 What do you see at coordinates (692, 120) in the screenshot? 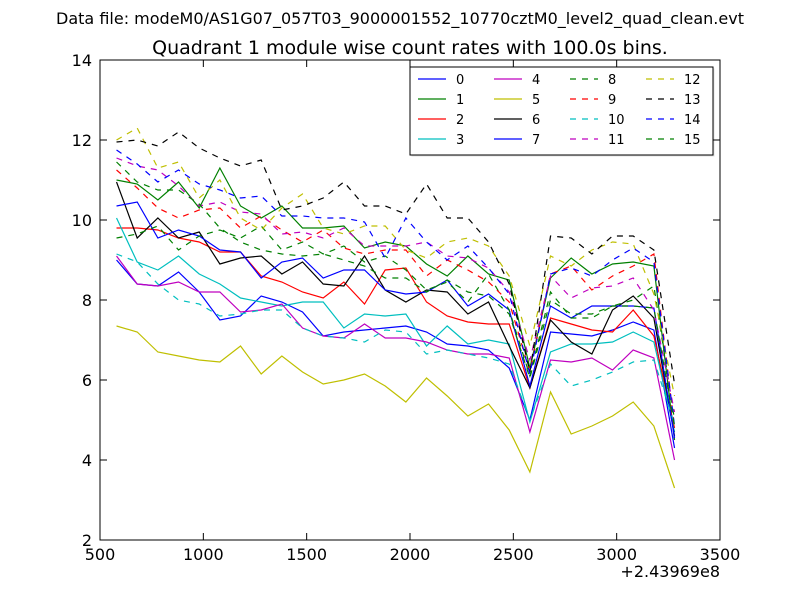
I see `legend-label-14: 14` at bounding box center [692, 120].